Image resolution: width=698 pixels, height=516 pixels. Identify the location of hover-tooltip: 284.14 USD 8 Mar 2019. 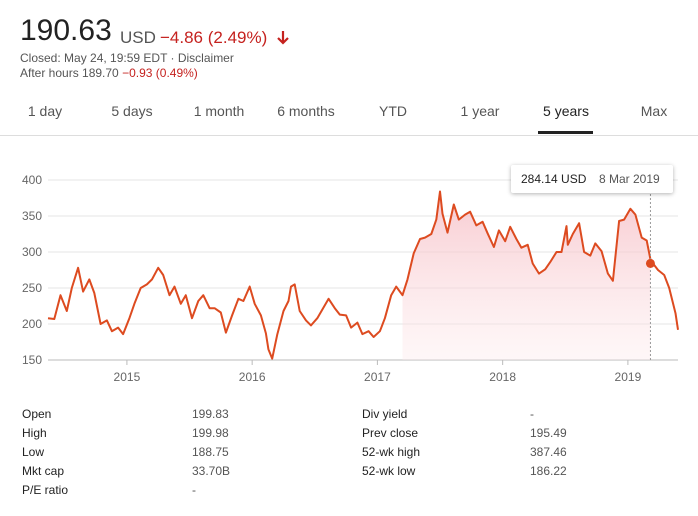
(592, 179).